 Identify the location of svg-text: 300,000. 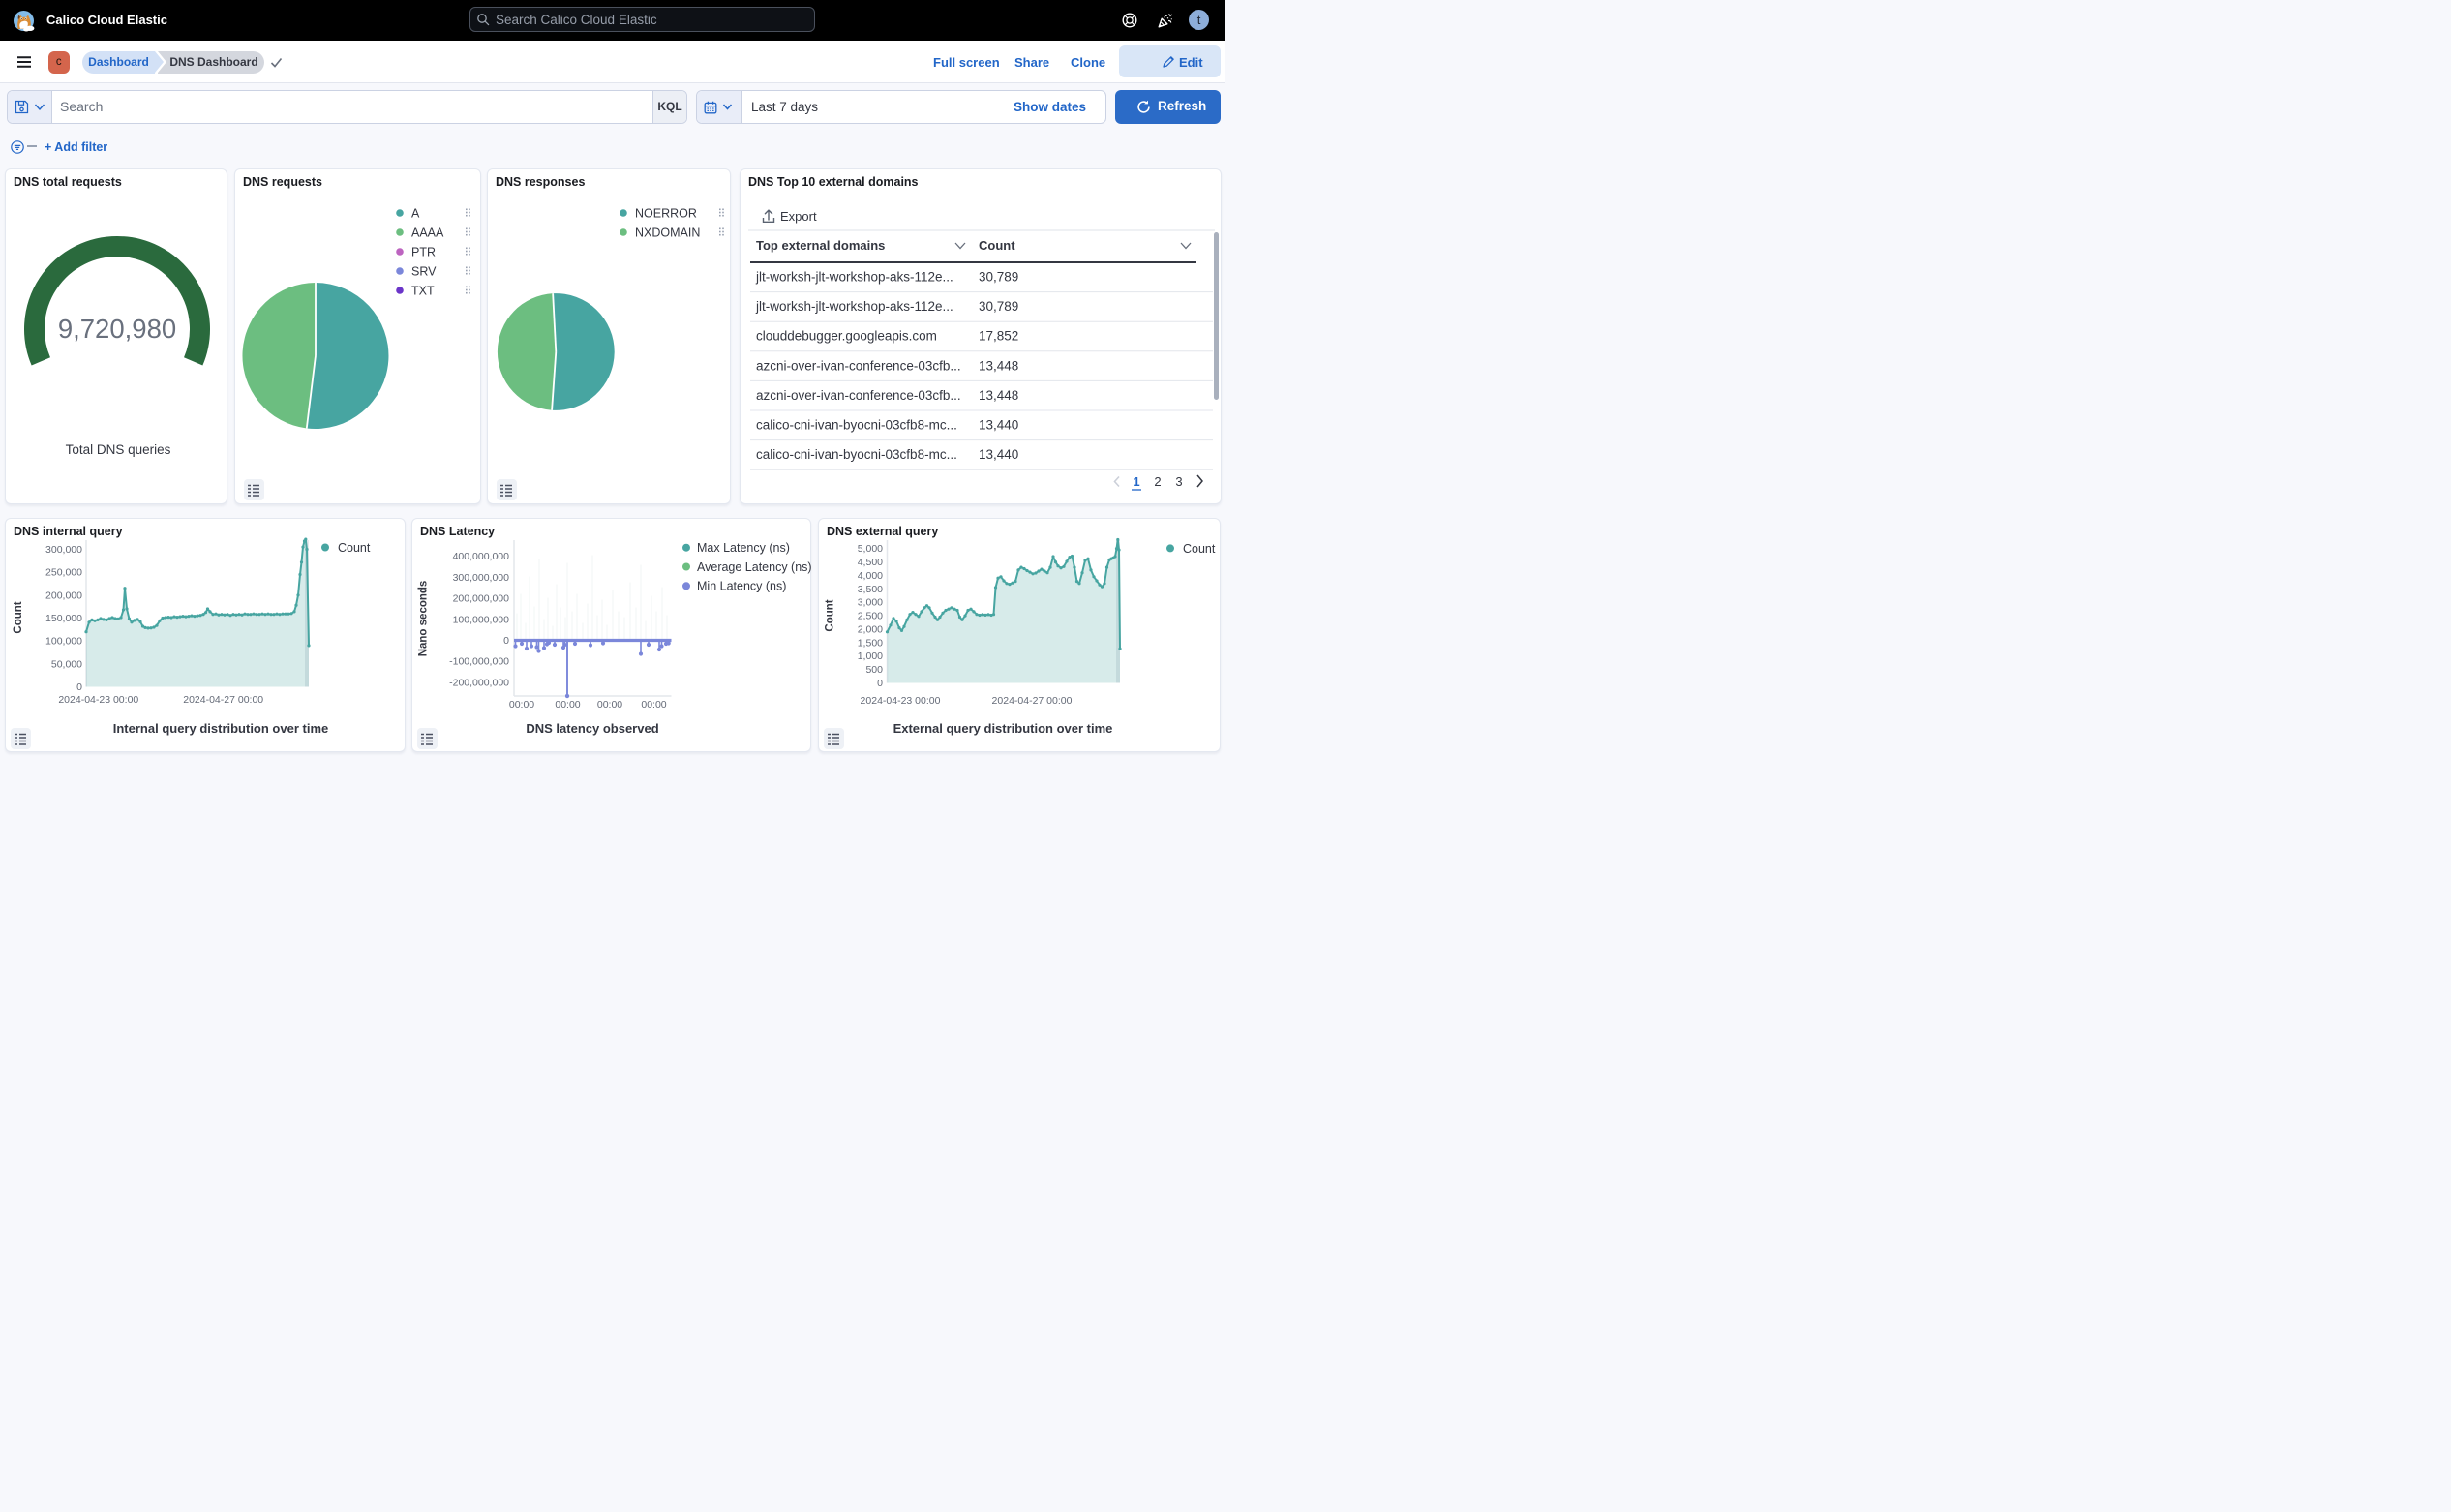
(64, 550).